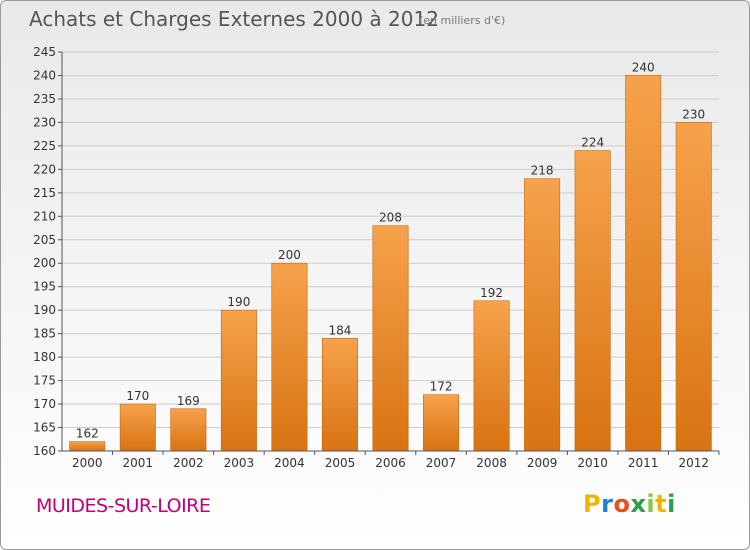 This screenshot has width=750, height=550. I want to click on y-tick-label: 230, so click(44, 122).